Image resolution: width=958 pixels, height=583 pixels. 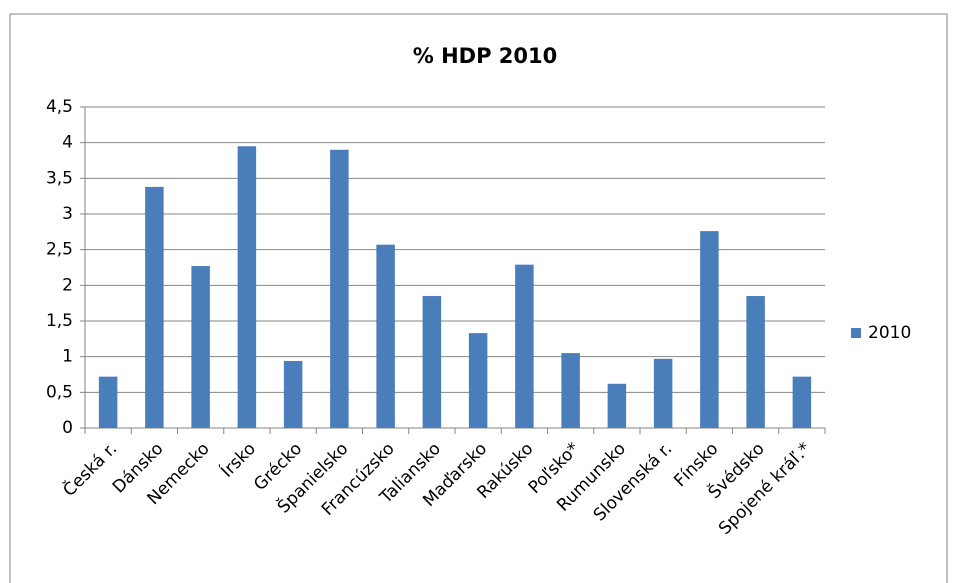 What do you see at coordinates (59, 178) in the screenshot?
I see `y-tick-label: 3,5` at bounding box center [59, 178].